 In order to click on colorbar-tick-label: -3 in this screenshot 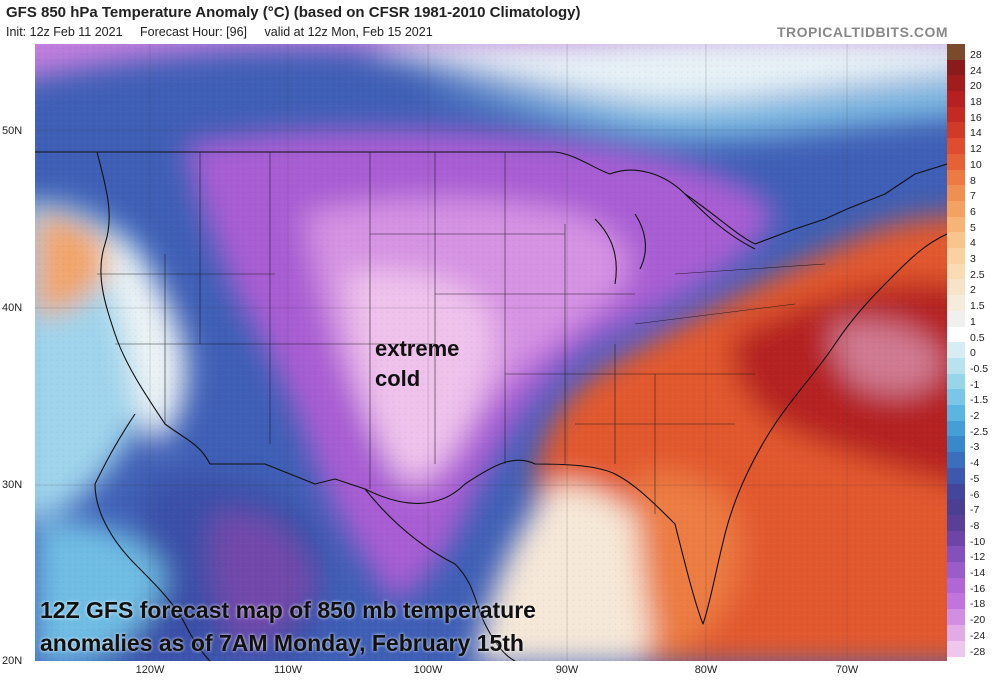, I will do `click(975, 447)`.